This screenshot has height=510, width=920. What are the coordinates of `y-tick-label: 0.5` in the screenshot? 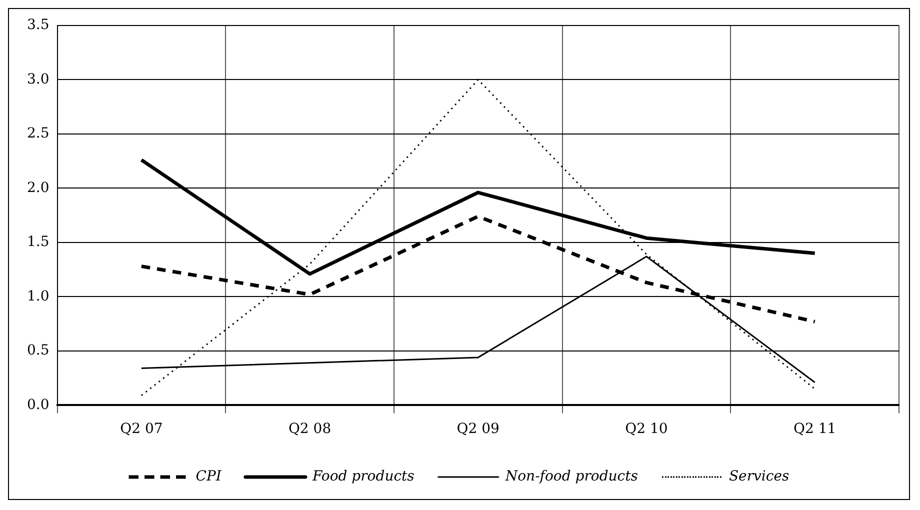 It's located at (38, 350).